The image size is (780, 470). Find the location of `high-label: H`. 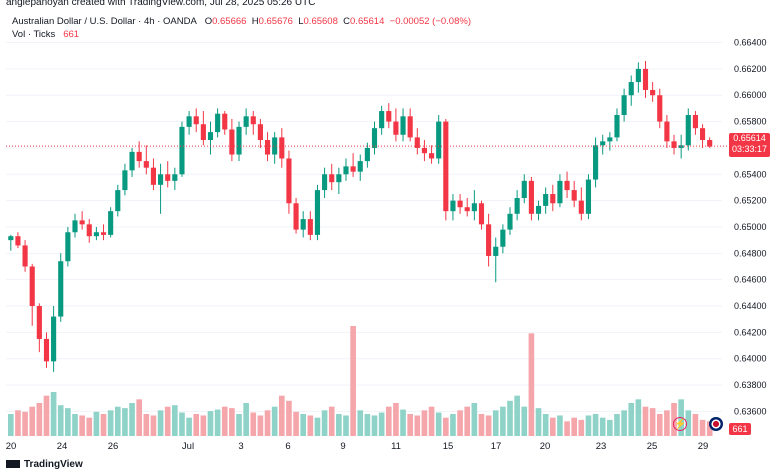

high-label: H is located at coordinates (255, 21).